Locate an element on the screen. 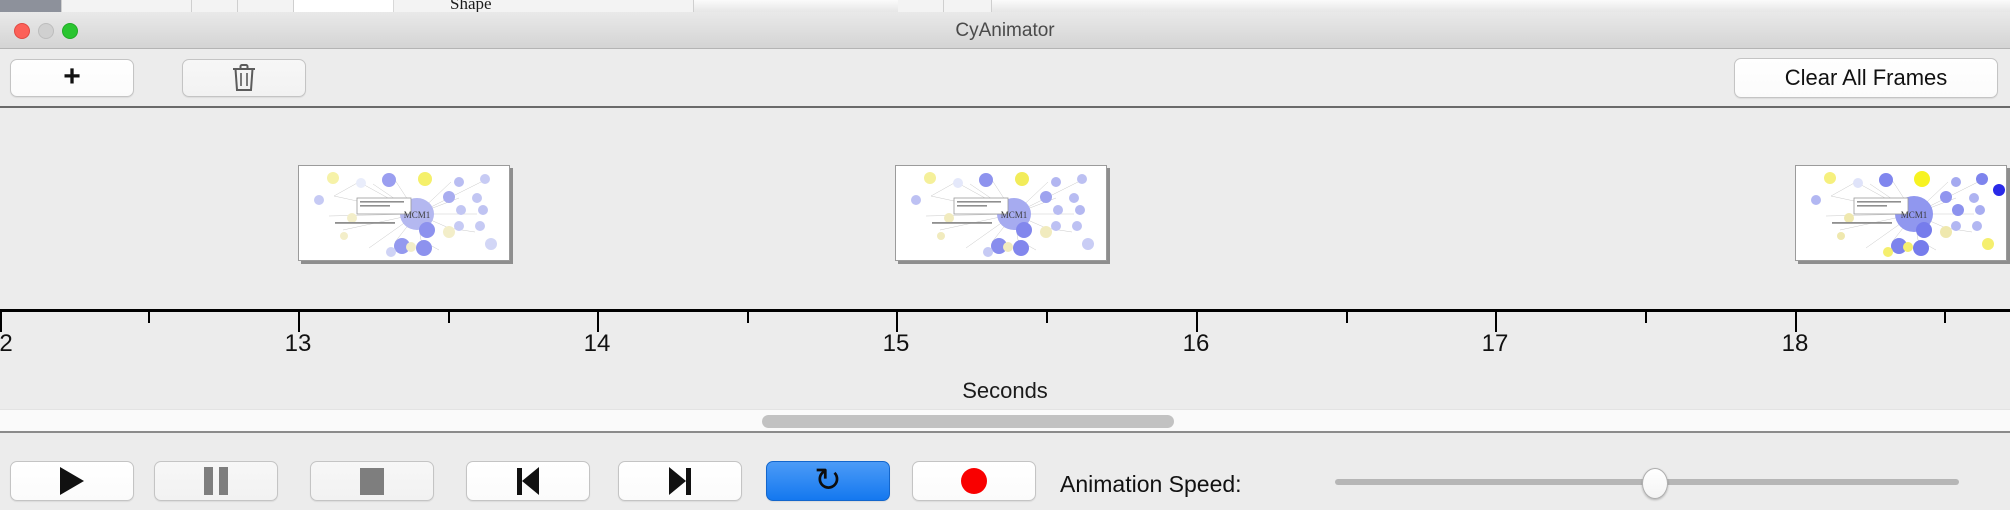 Image resolution: width=2010 pixels, height=510 pixels. add-frame-button: + is located at coordinates (72, 78).